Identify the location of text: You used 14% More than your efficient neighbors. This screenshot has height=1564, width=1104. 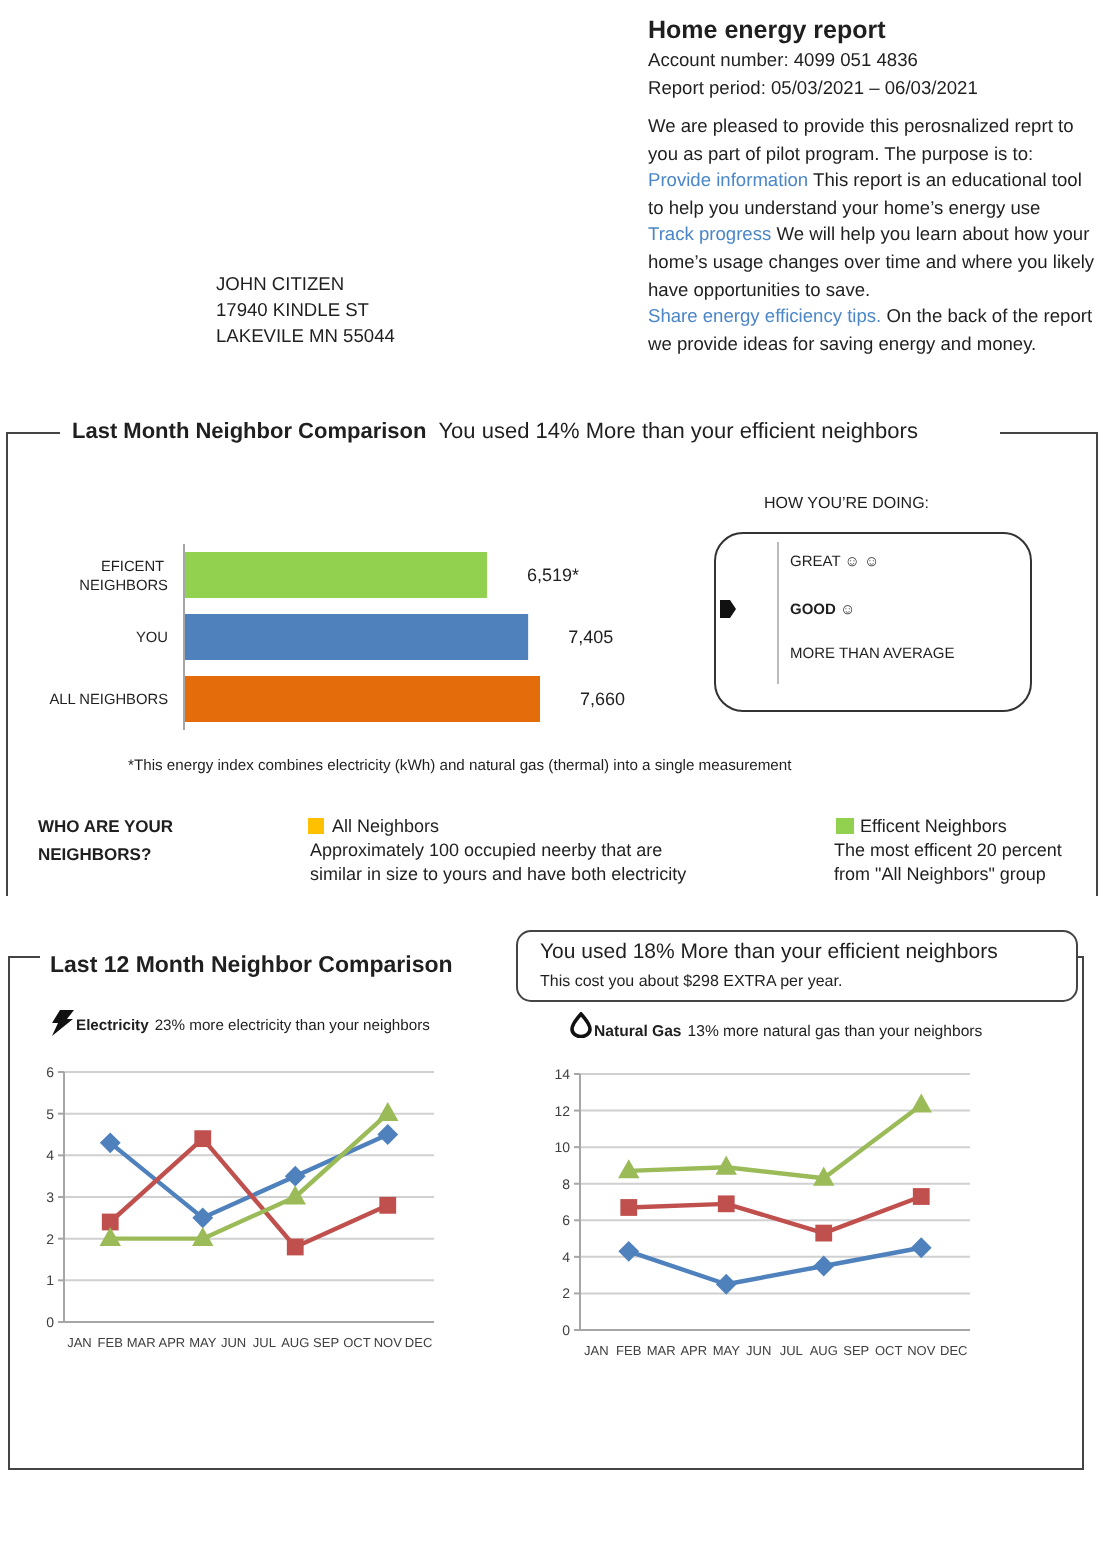
(678, 432).